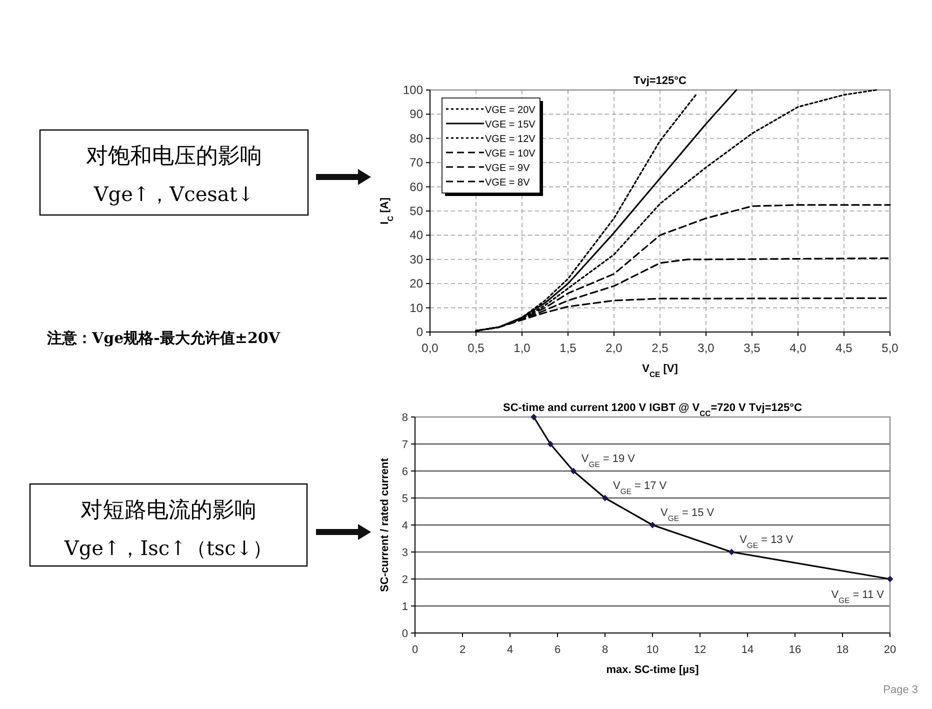 This screenshot has width=932, height=709. What do you see at coordinates (417, 307) in the screenshot?
I see `y-tick-label: 10` at bounding box center [417, 307].